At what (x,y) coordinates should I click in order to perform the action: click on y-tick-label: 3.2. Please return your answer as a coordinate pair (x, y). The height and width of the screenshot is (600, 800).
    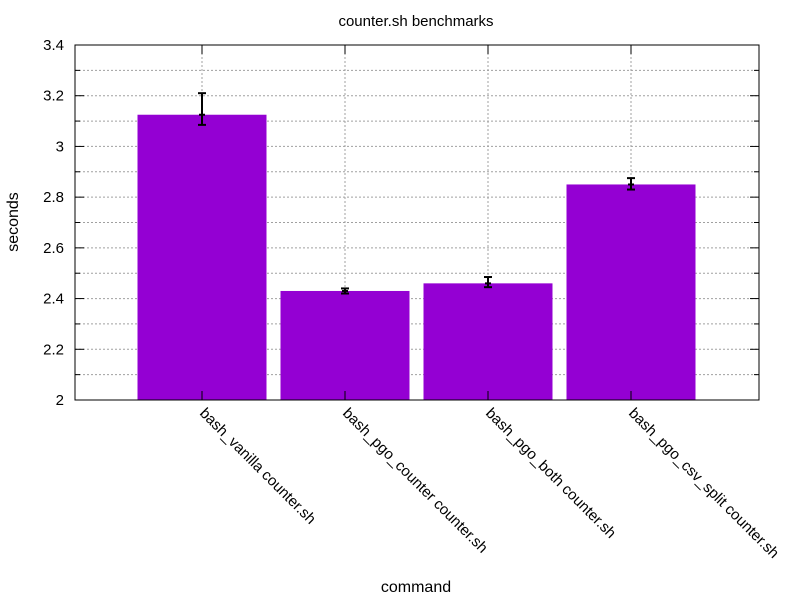
    Looking at the image, I should click on (53, 96).